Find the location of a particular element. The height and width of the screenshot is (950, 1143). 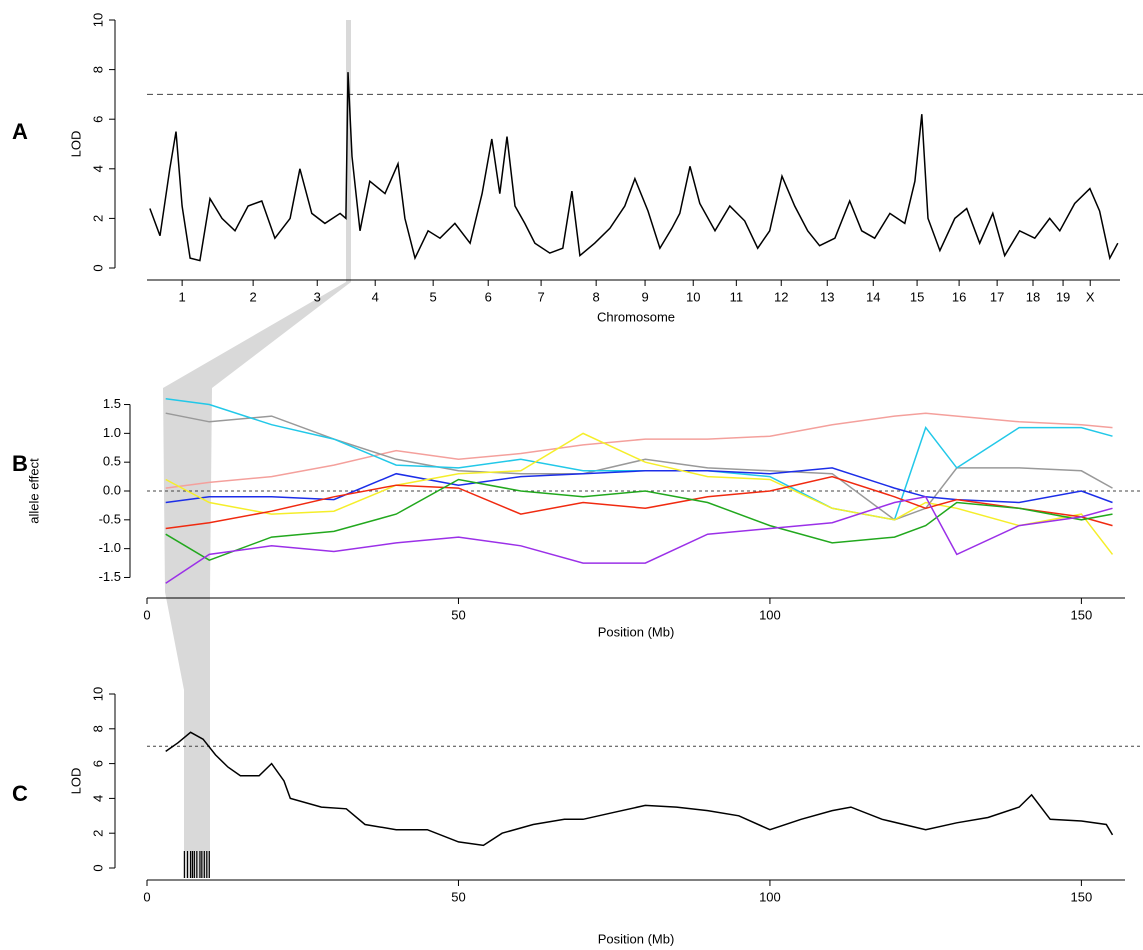

panel-letter: B is located at coordinates (20, 463).